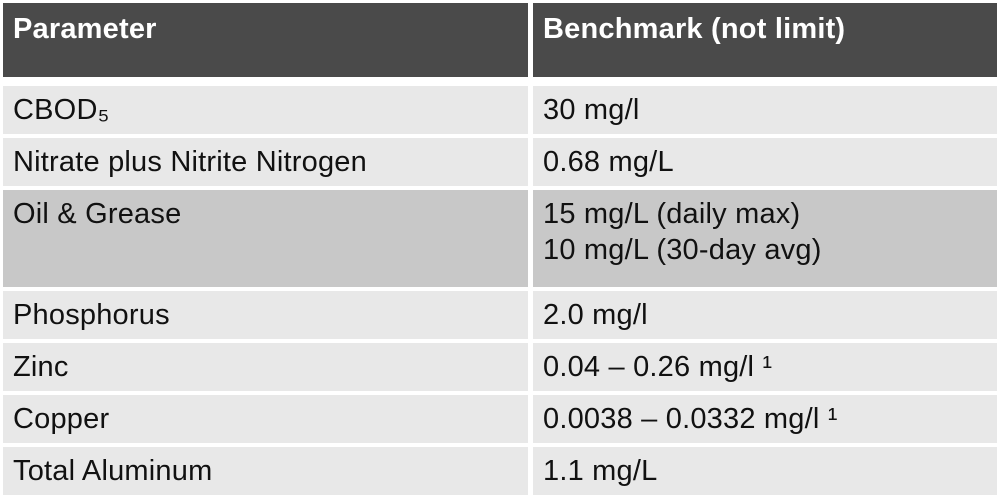  What do you see at coordinates (265, 367) in the screenshot?
I see `parameter-cell: Zinc` at bounding box center [265, 367].